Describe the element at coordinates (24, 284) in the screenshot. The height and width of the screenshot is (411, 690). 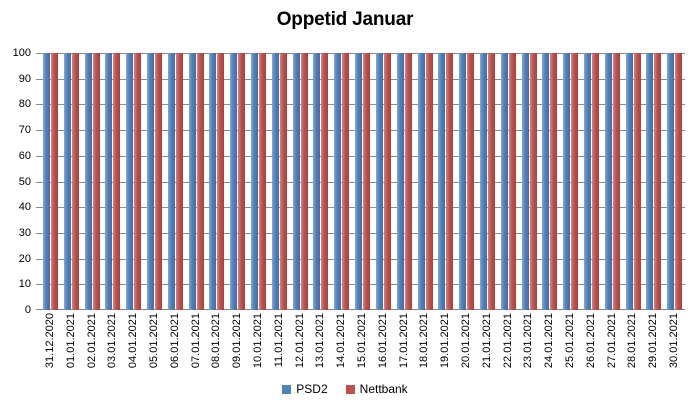
I see `y-axis-label: 10` at that location.